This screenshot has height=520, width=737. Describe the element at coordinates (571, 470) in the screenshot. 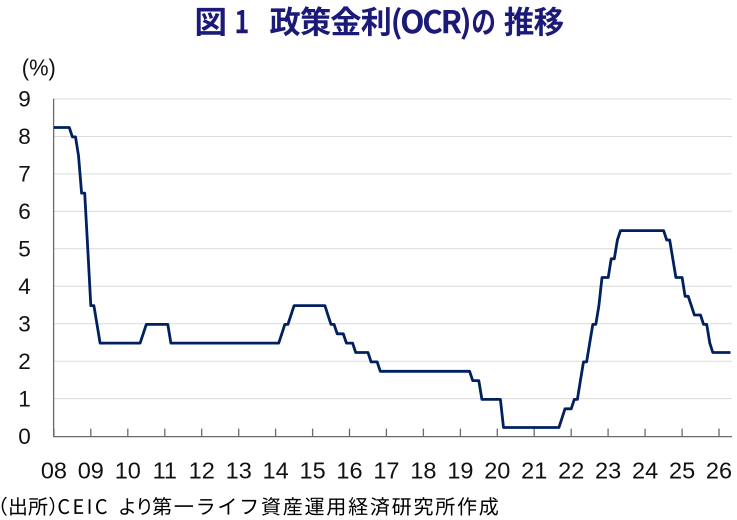

I see `svg-text: 22` at that location.